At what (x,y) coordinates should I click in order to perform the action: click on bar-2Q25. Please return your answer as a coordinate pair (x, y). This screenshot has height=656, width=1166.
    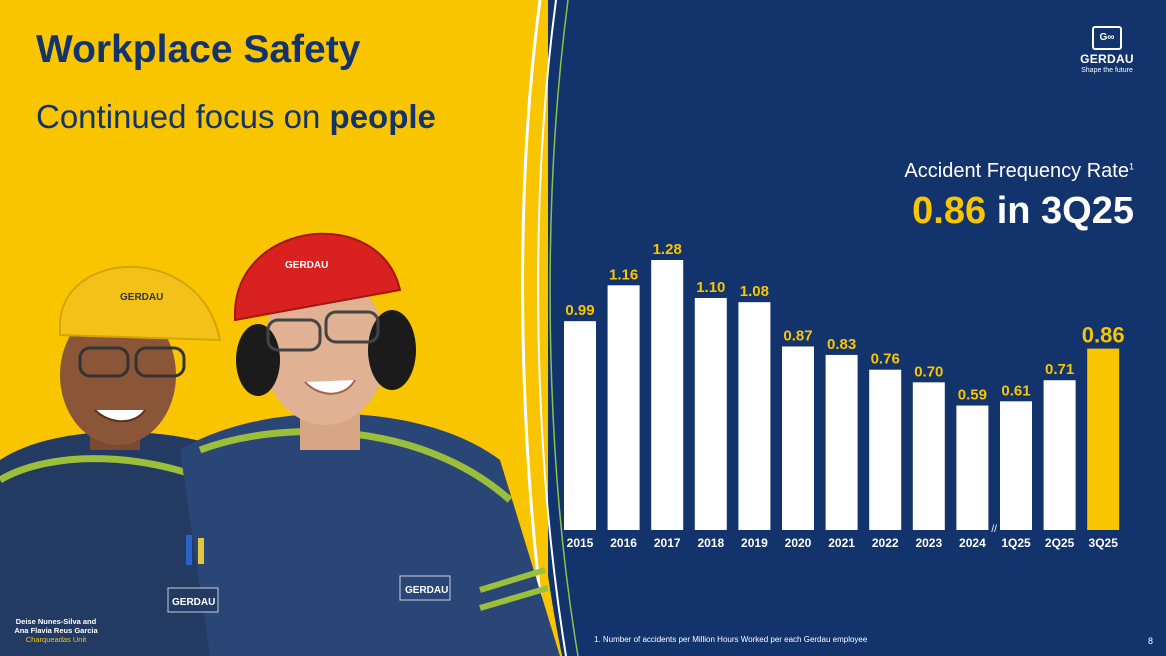
    Looking at the image, I should click on (1059, 455).